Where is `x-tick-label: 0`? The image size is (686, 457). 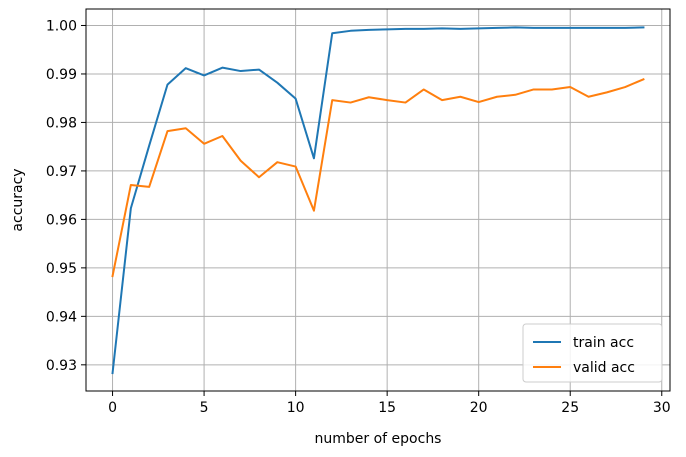
x-tick-label: 0 is located at coordinates (112, 408).